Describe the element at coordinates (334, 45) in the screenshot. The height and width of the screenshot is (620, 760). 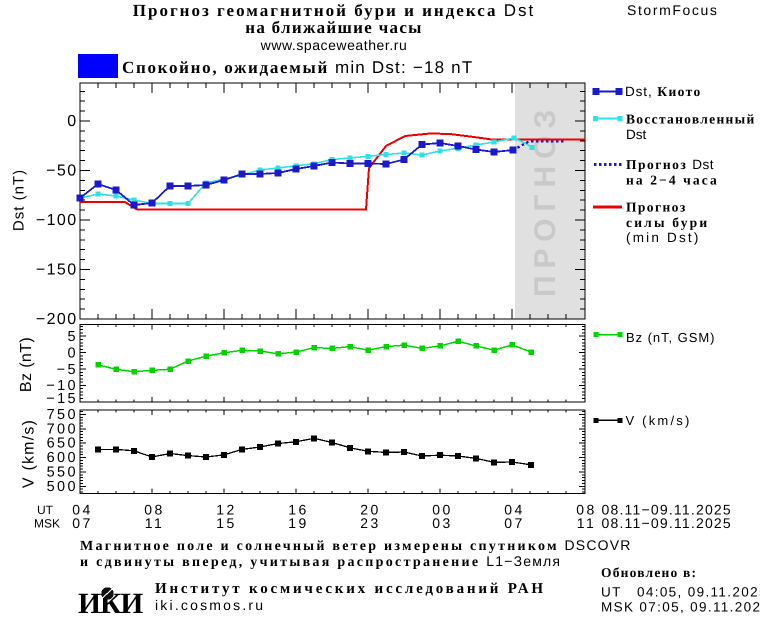
I see `svg-text: www.spaceweather.ru` at that location.